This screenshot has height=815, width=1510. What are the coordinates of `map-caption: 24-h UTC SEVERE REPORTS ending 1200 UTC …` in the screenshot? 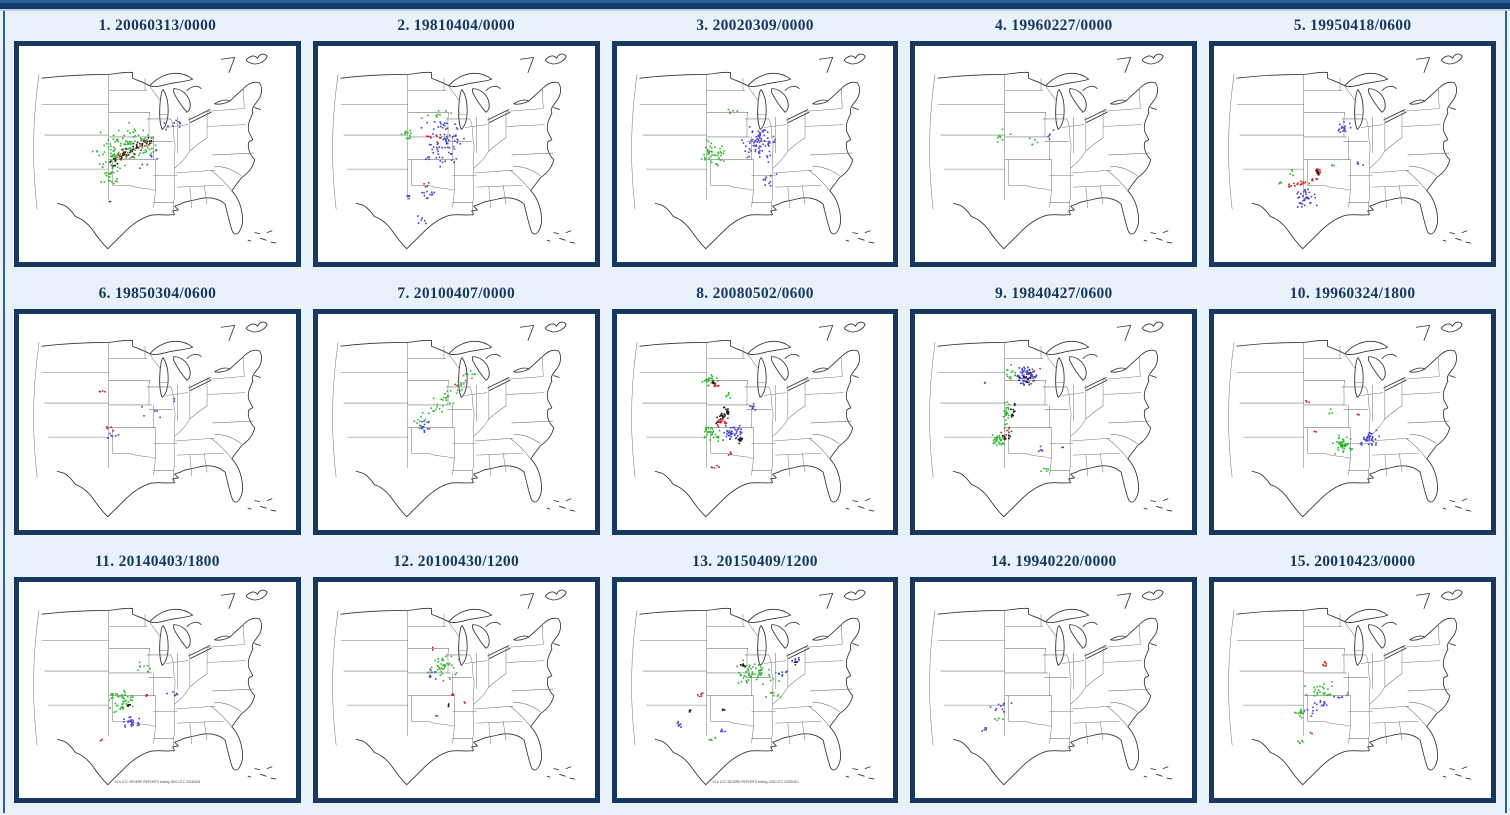 It's located at (755, 782).